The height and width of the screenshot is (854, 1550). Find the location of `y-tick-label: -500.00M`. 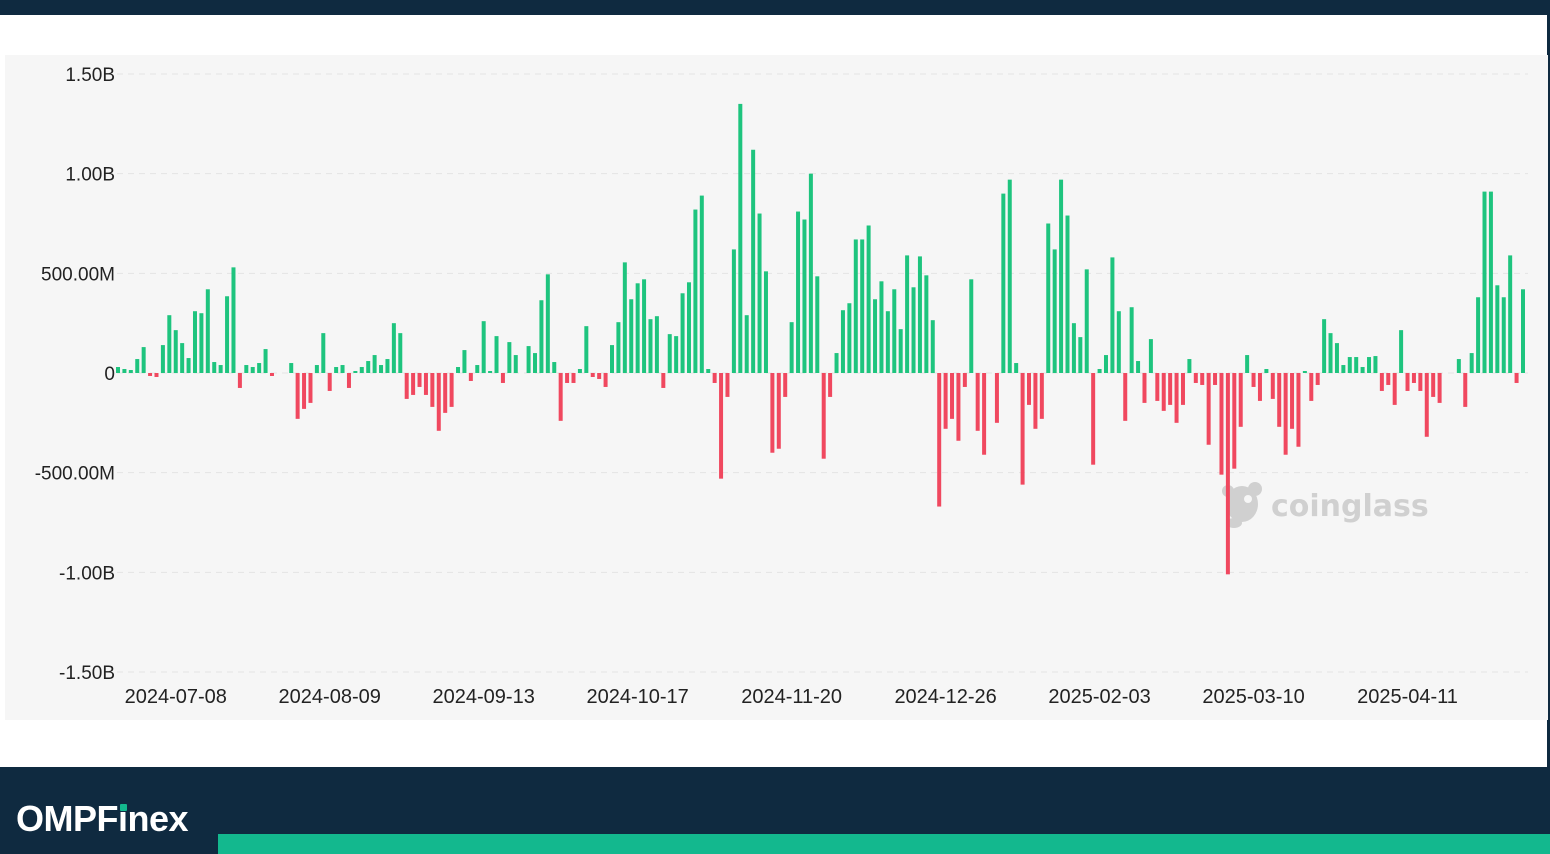

y-tick-label: -500.00M is located at coordinates (75, 474).